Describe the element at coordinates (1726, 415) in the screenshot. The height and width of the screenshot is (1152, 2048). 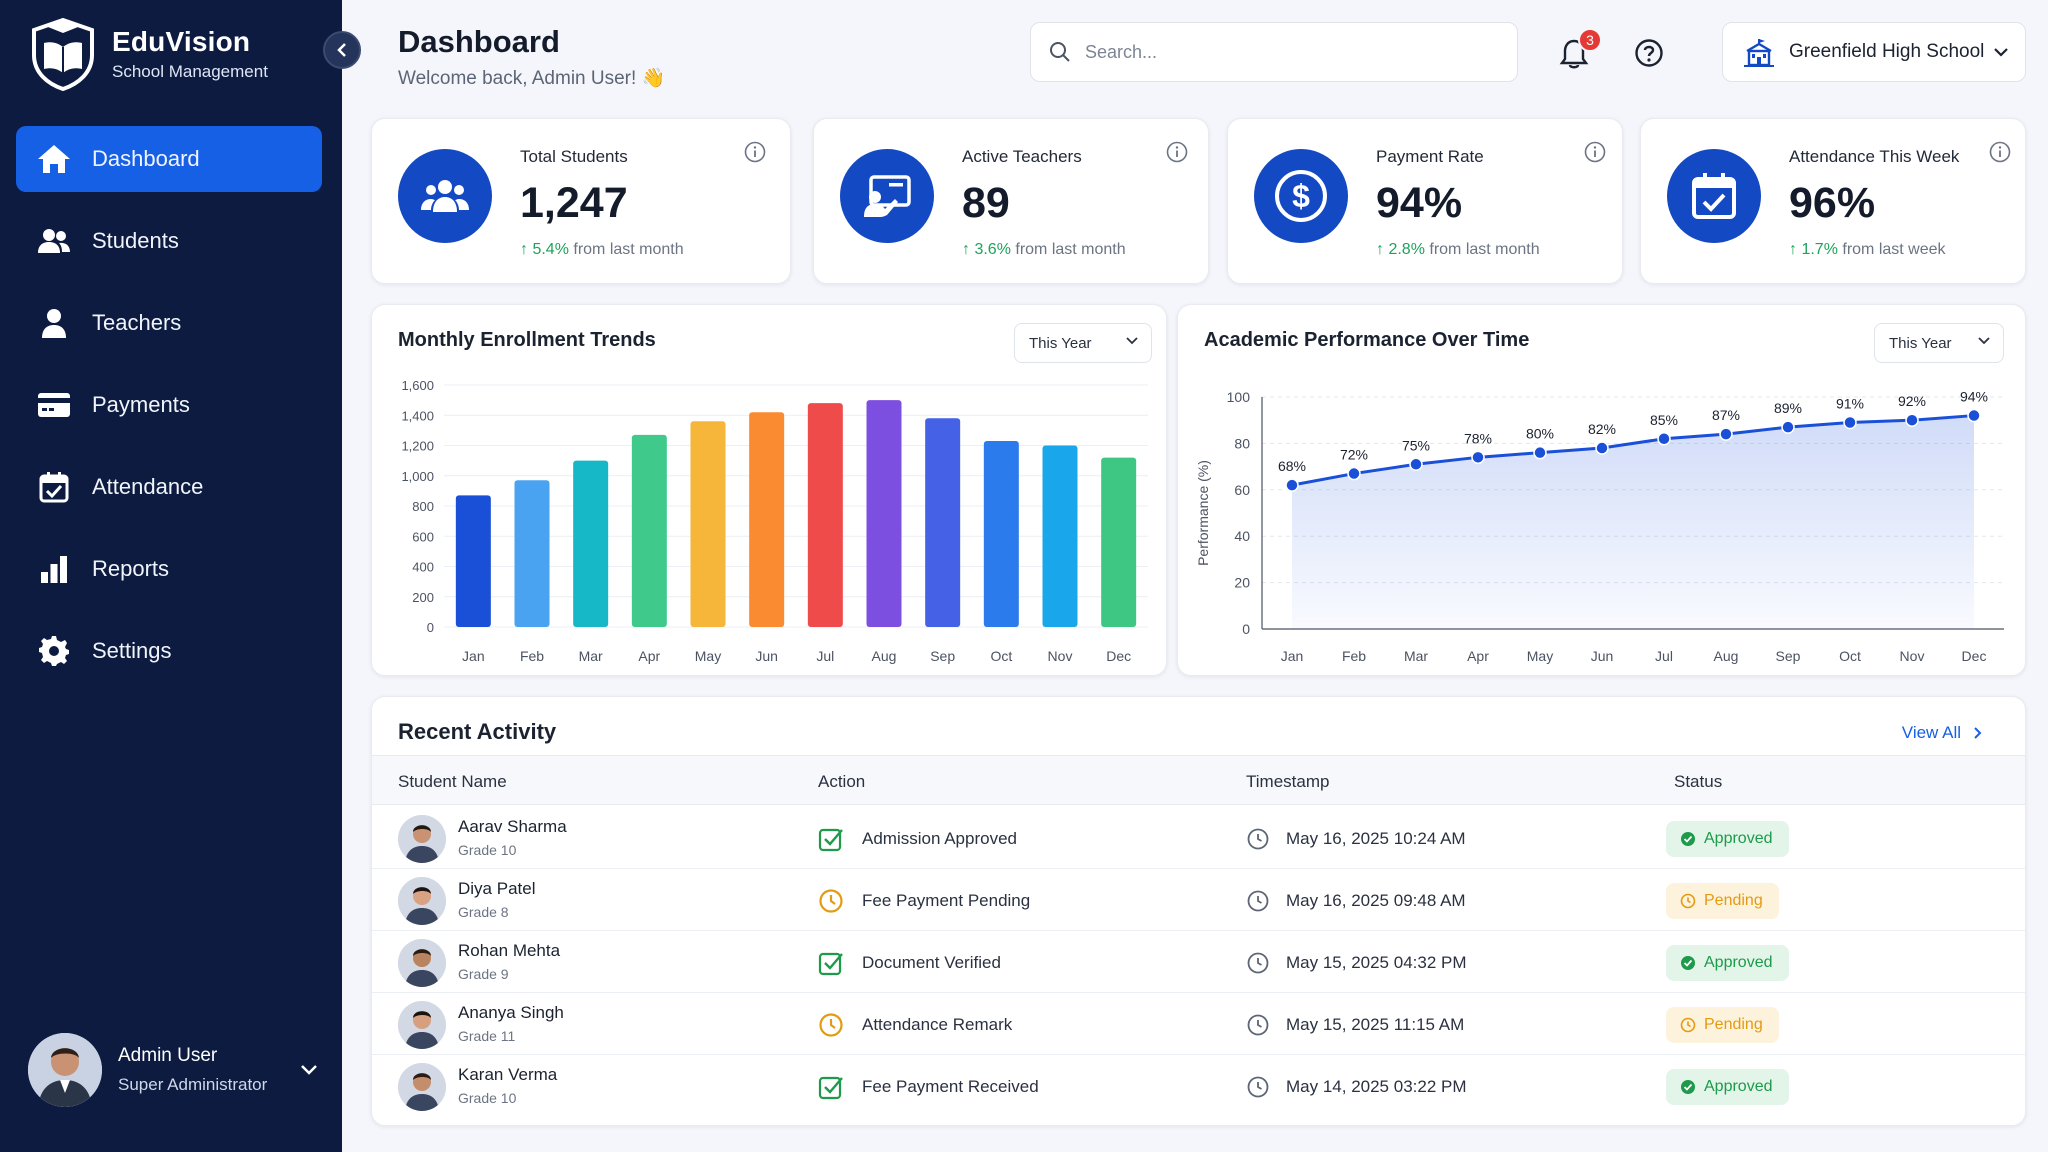
I see `data-label: 87%` at that location.